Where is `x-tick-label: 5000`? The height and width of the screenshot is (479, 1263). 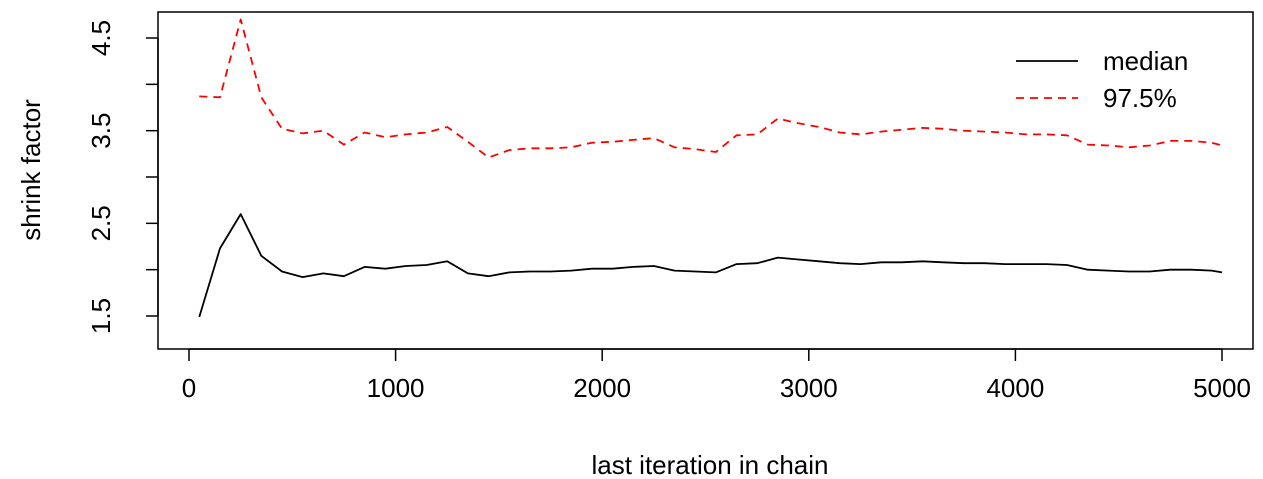 x-tick-label: 5000 is located at coordinates (1222, 388).